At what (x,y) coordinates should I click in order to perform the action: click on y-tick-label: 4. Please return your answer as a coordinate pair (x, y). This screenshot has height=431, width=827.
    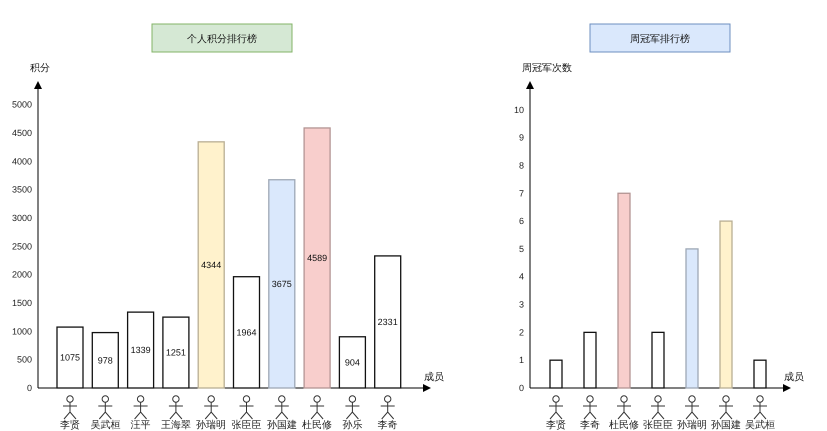
    Looking at the image, I should click on (521, 277).